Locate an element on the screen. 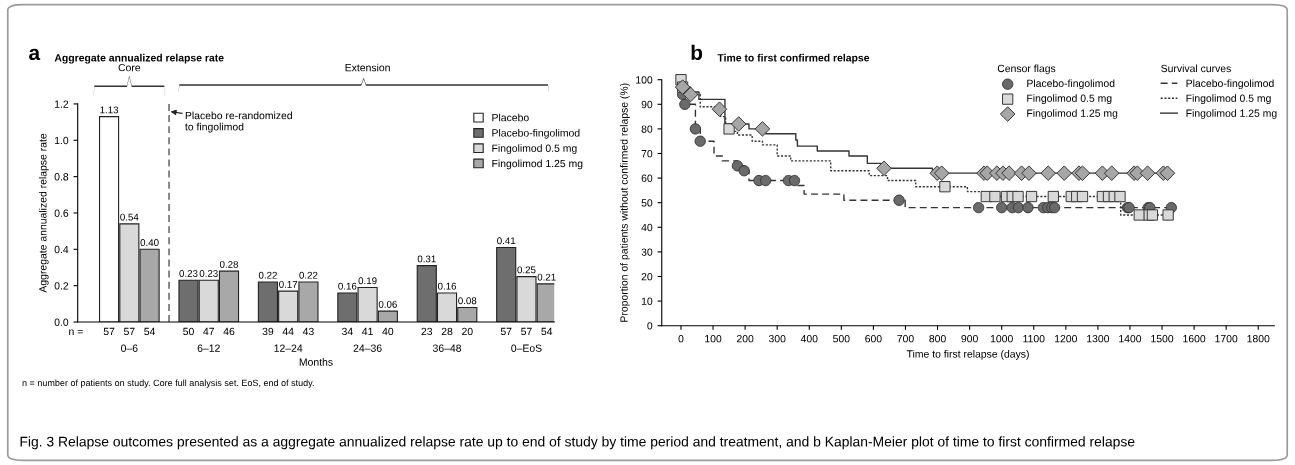 The image size is (1295, 465). data-label: 0.19 is located at coordinates (367, 281).